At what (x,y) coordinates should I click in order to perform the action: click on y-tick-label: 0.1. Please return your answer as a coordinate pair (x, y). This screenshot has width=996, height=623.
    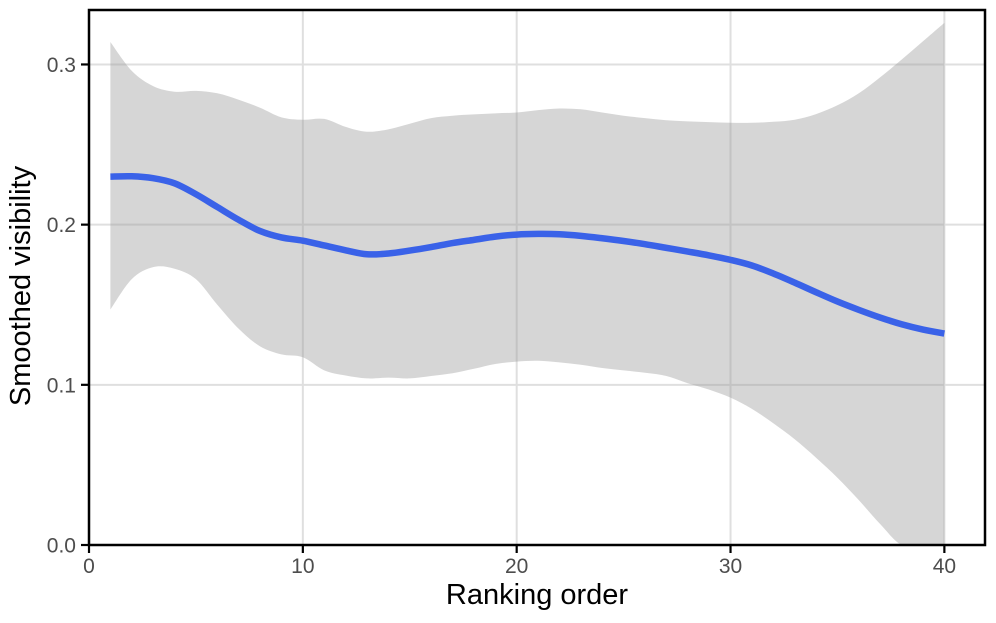
    Looking at the image, I should click on (61, 385).